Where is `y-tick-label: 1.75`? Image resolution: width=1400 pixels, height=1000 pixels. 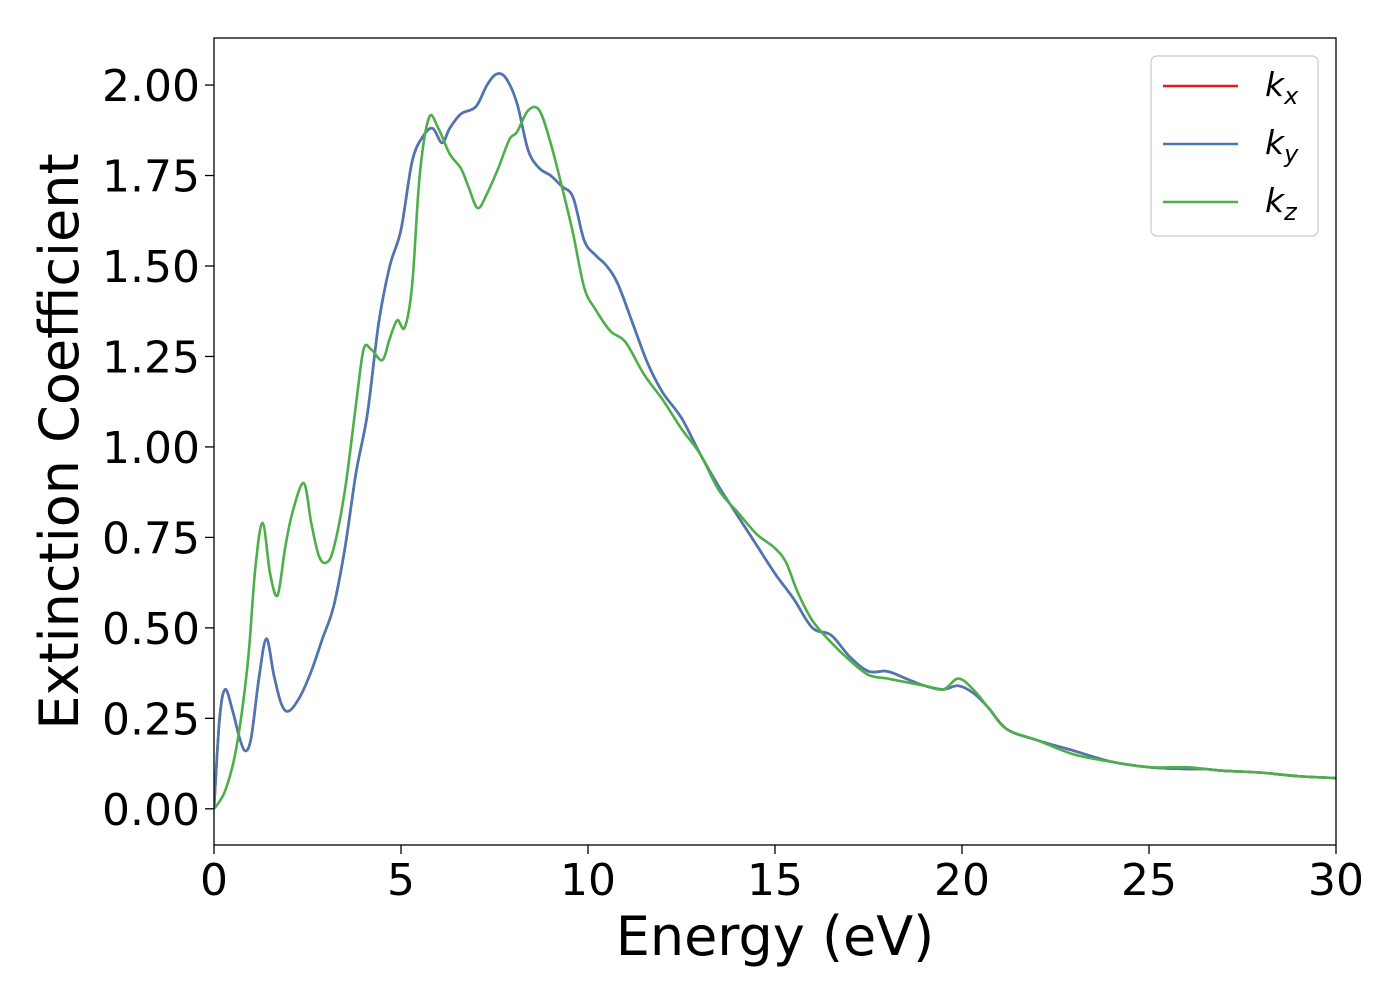 y-tick-label: 1.75 is located at coordinates (151, 177).